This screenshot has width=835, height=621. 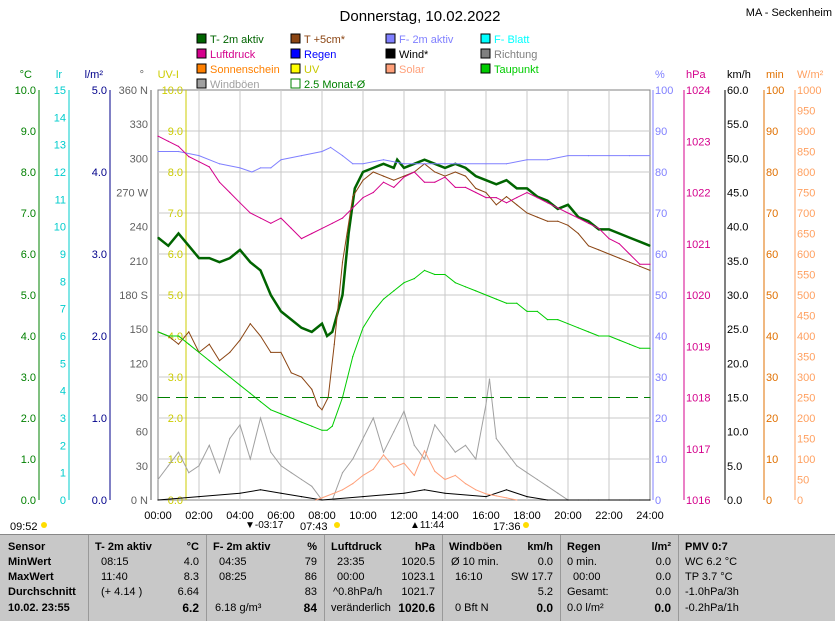 I want to click on axis-tick-wind: 40.0, so click(x=737, y=228).